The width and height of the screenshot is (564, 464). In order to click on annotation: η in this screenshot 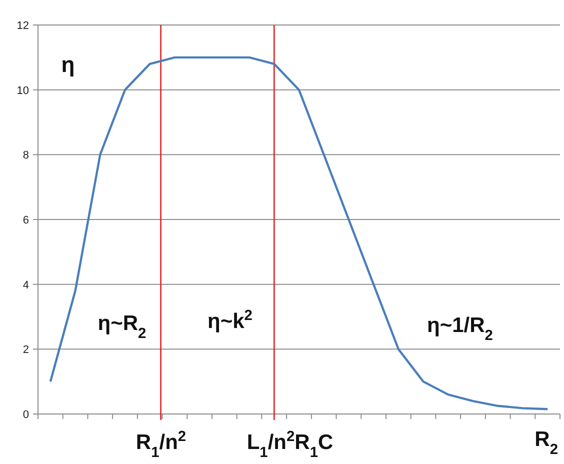, I will do `click(68, 64)`.